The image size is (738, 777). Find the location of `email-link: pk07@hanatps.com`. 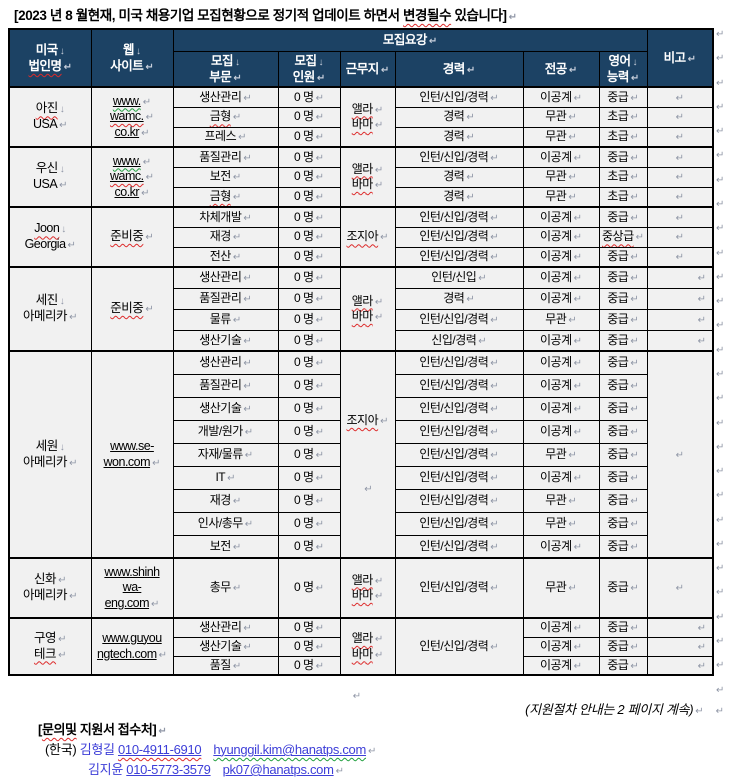

email-link: pk07@hanatps.com is located at coordinates (278, 769).